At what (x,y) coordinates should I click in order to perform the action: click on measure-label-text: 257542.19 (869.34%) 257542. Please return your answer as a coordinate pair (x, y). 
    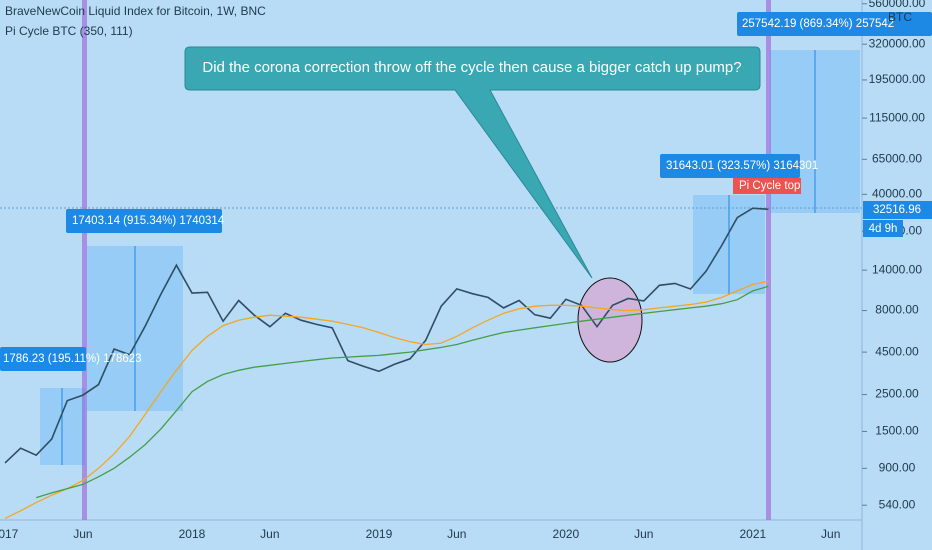
    Looking at the image, I should click on (818, 24).